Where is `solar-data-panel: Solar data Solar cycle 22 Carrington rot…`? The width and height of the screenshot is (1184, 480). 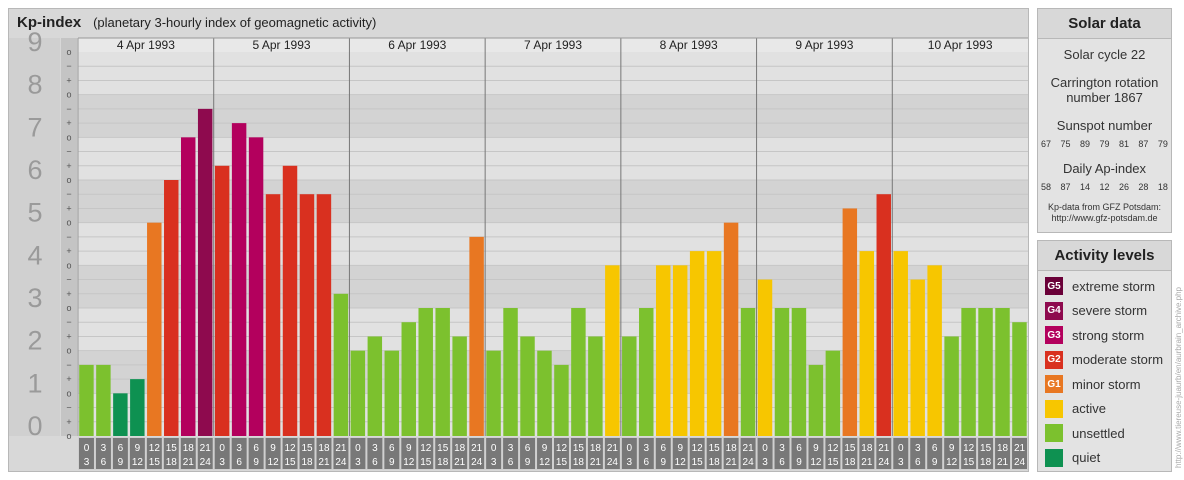
solar-data-panel: Solar data Solar cycle 22 Carrington rot… is located at coordinates (1104, 120).